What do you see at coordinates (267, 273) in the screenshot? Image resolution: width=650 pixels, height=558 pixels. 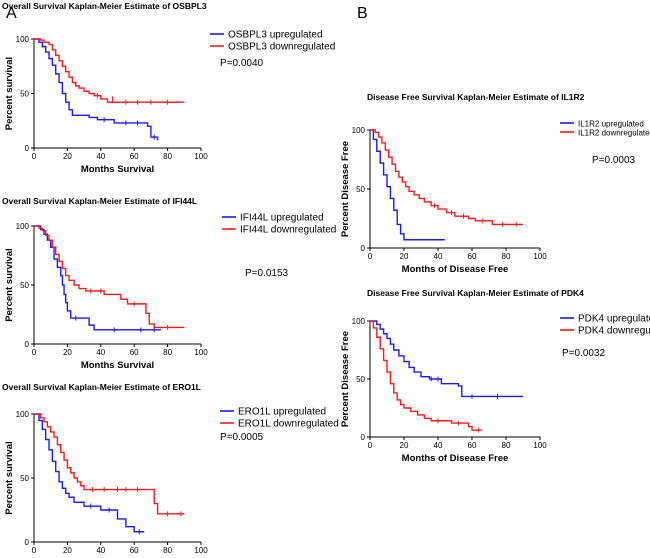 I see `p-value: P=0.0153` at bounding box center [267, 273].